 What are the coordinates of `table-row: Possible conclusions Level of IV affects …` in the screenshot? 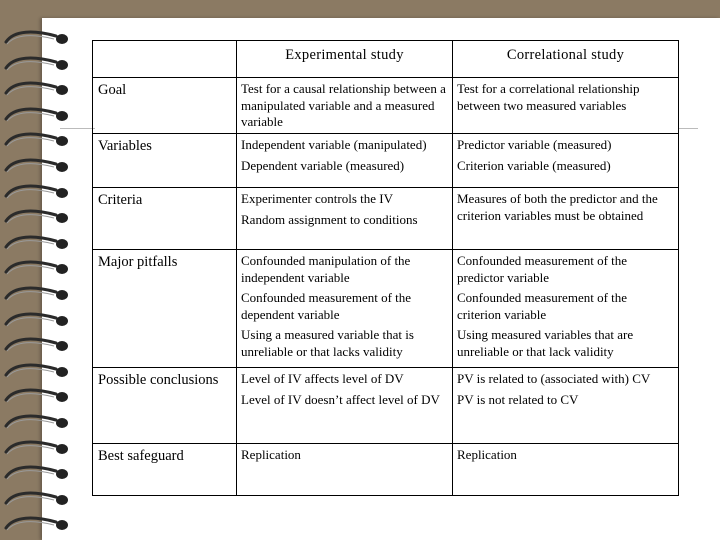 It's located at (385, 405).